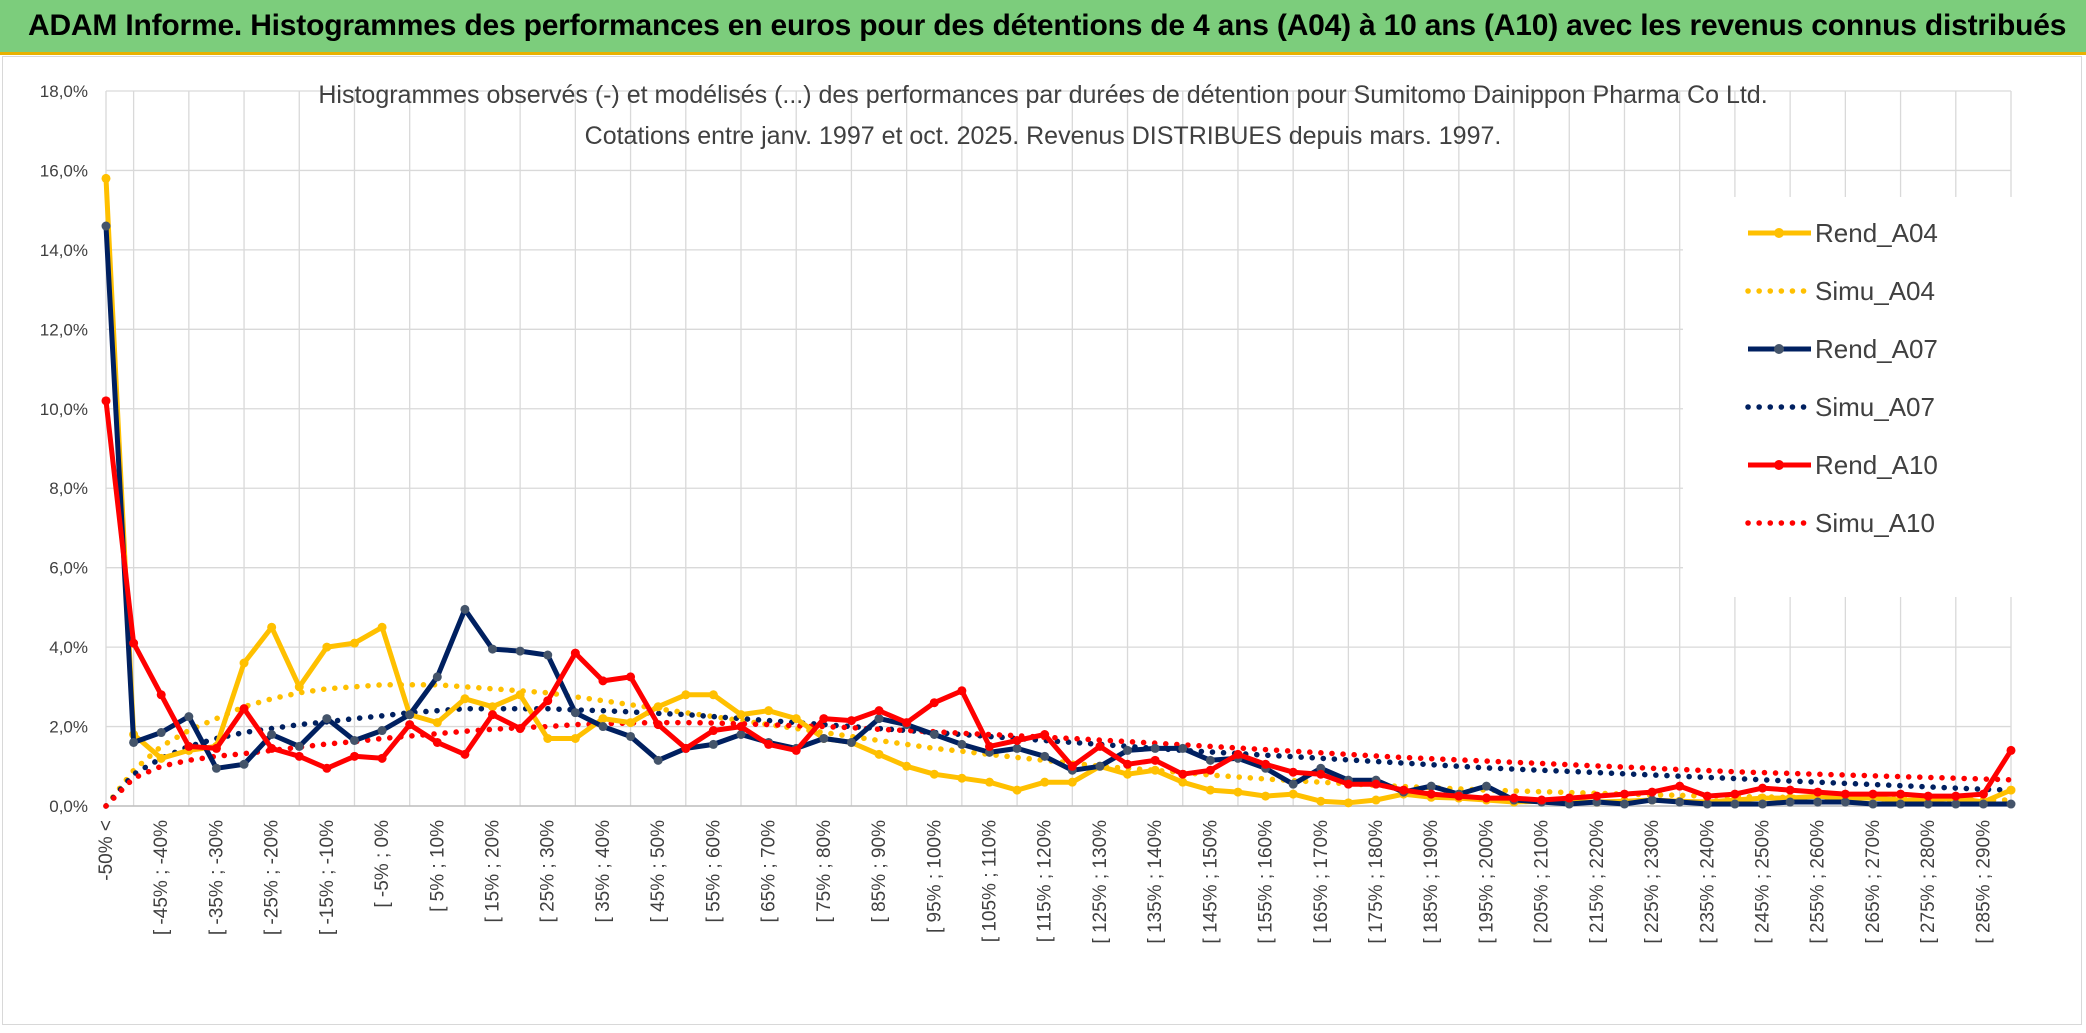 Image resolution: width=2086 pixels, height=1033 pixels. I want to click on y-tick-label: 0,0%, so click(68, 806).